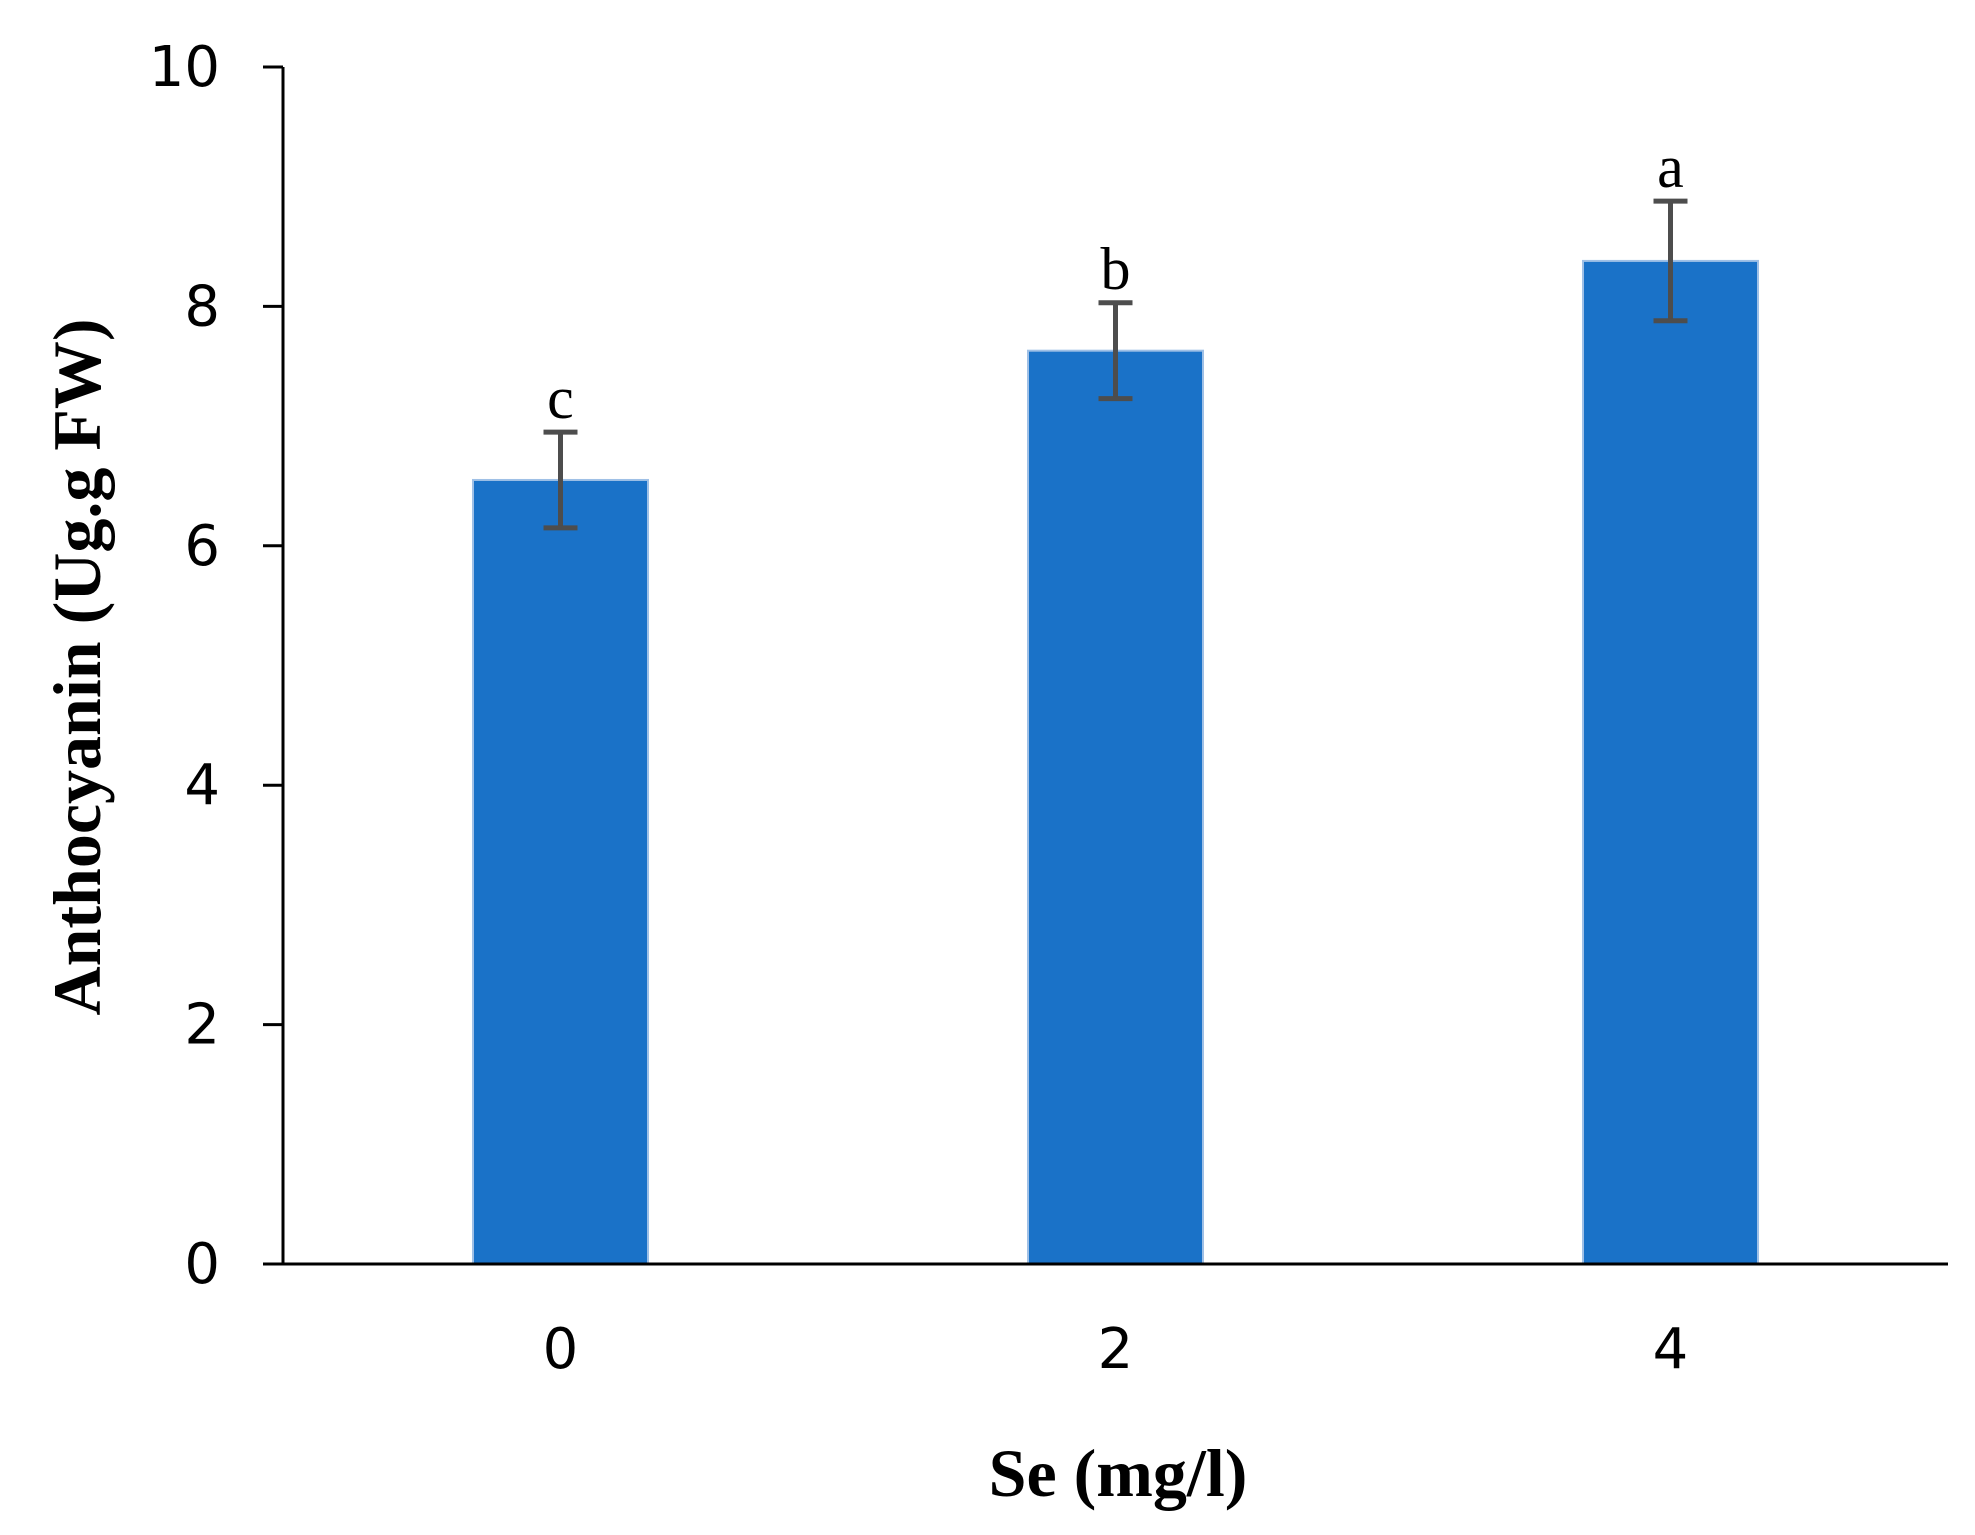  I want to click on y-tick-label: 4, so click(202, 785).